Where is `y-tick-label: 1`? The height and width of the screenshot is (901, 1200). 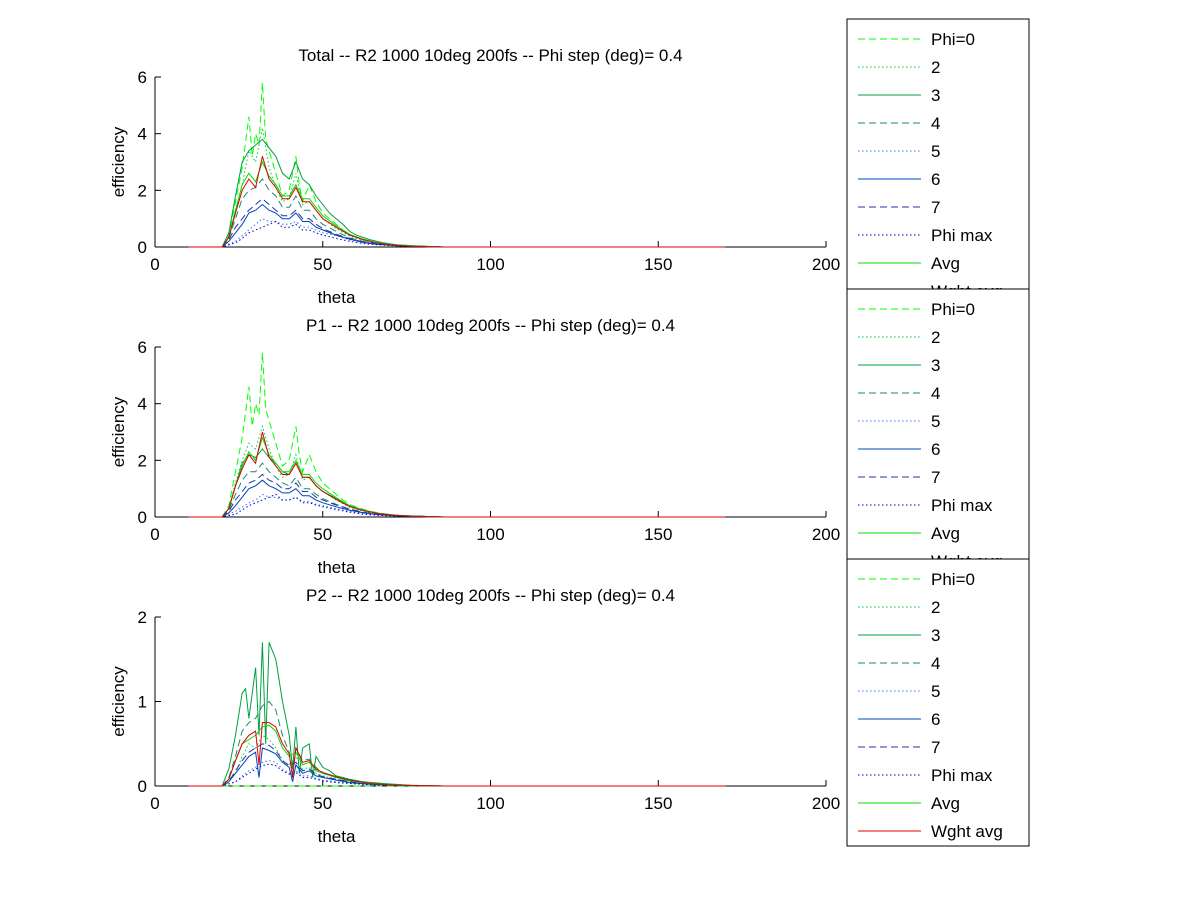 y-tick-label: 1 is located at coordinates (142, 702).